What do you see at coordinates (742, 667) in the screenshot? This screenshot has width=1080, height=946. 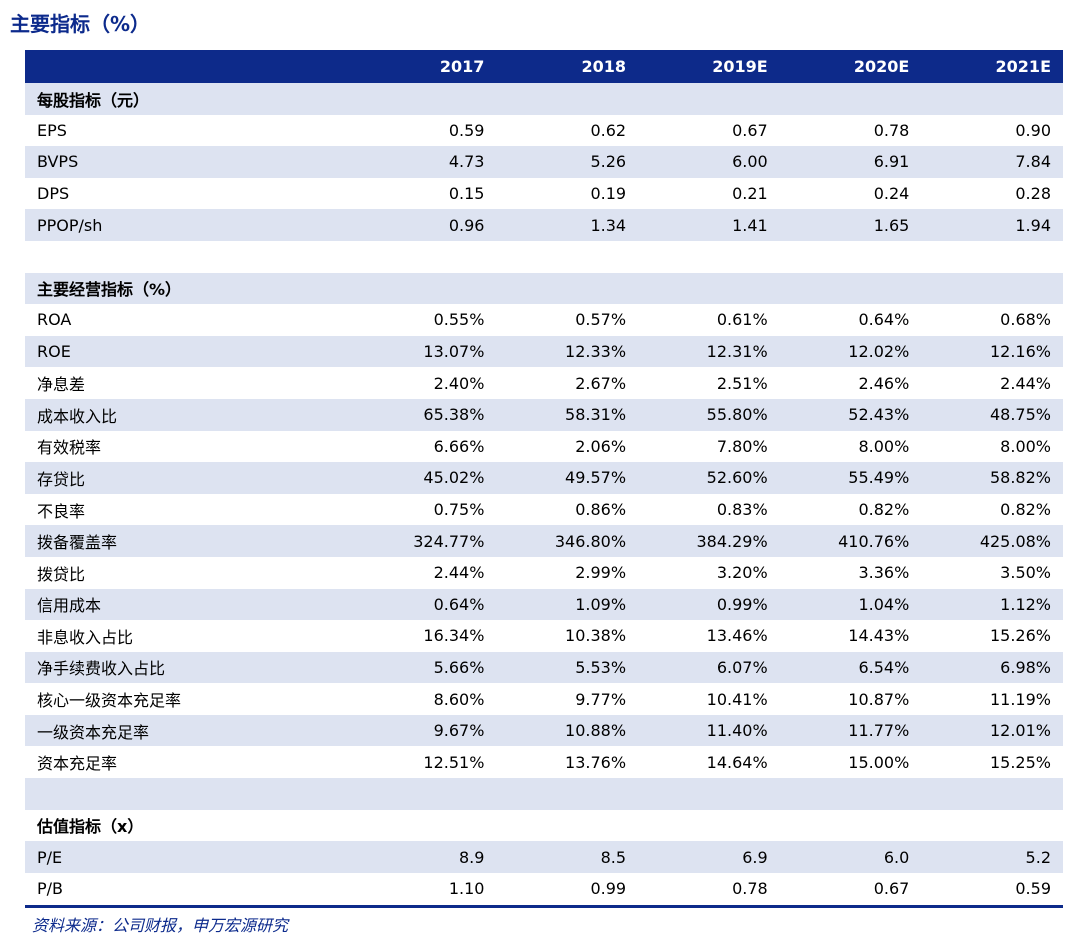 I see `value-cell-2019e: 6.07%` at bounding box center [742, 667].